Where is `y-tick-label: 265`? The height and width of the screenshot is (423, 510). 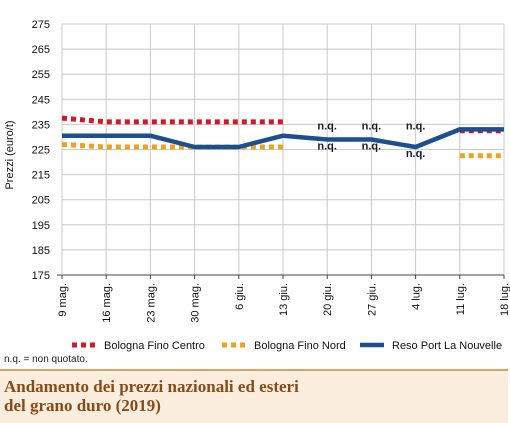 y-tick-label: 265 is located at coordinates (41, 50).